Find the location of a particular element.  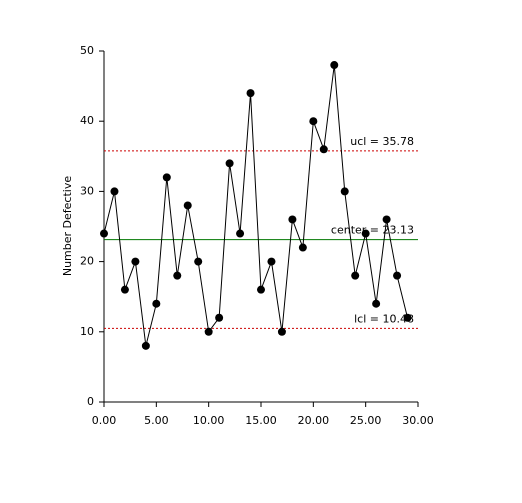

y-axis-label: Number Defective is located at coordinates (67, 226).